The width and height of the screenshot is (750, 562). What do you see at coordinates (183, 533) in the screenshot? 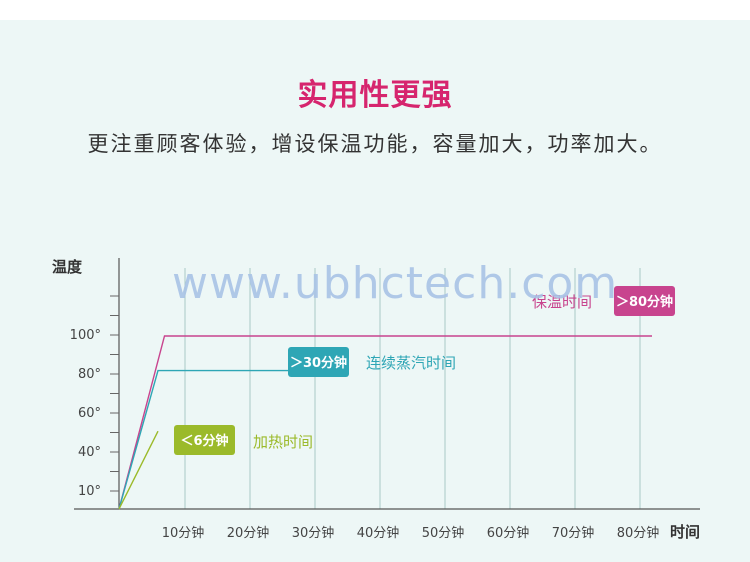
I see `x-tick-label: 10分钟` at bounding box center [183, 533].